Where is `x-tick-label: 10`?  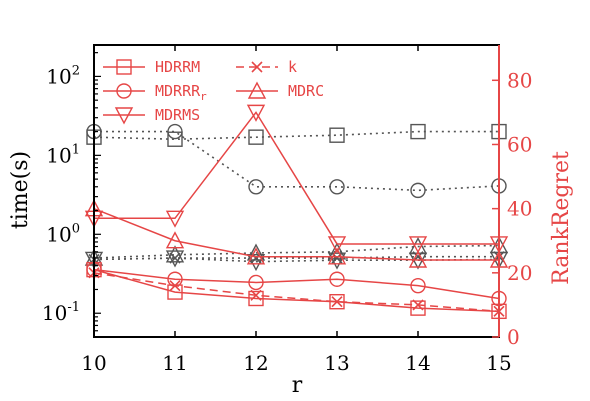 x-tick-label: 10 is located at coordinates (93, 363).